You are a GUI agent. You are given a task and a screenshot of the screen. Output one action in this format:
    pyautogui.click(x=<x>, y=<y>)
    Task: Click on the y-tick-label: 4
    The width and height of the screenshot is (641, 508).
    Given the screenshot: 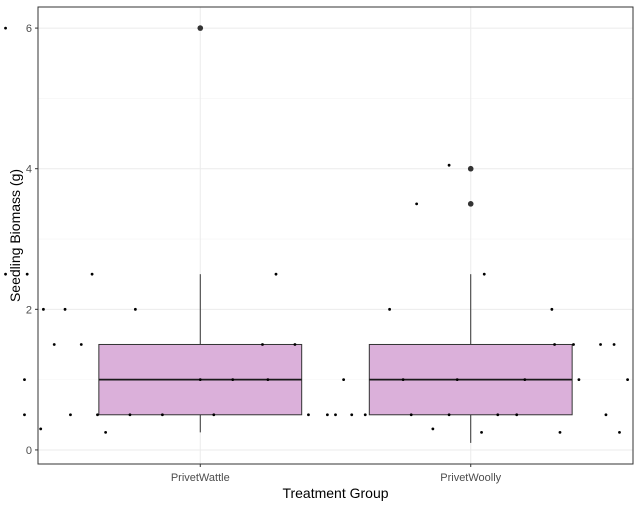 What is the action you would take?
    pyautogui.click(x=29, y=170)
    